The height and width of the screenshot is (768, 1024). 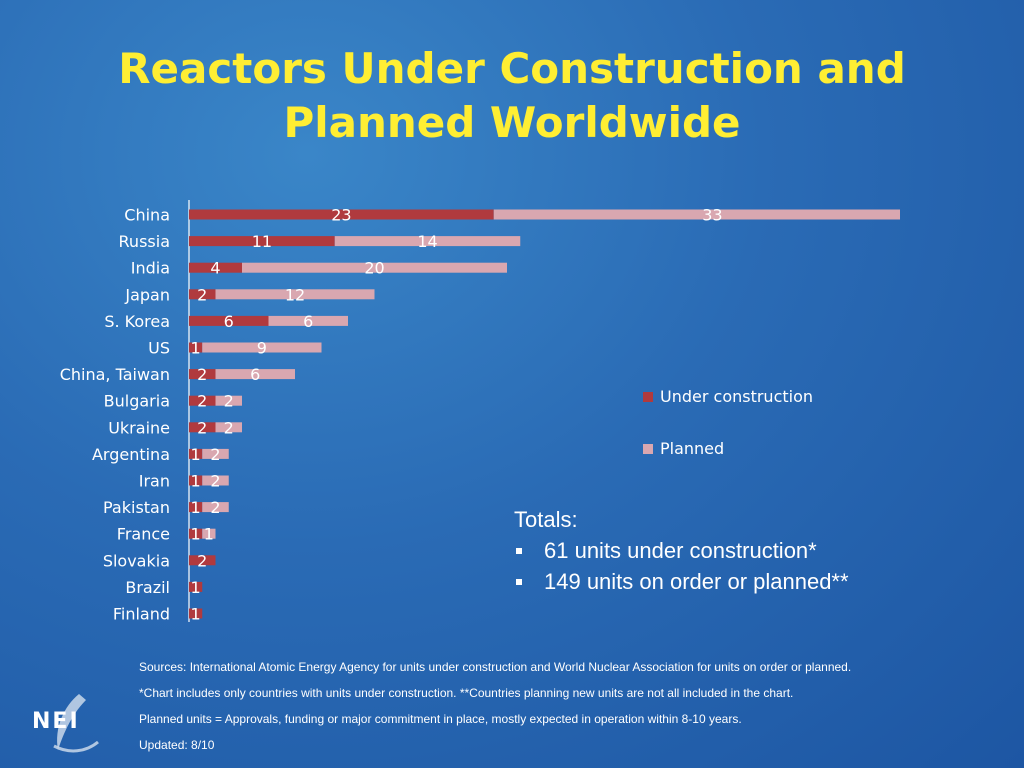 What do you see at coordinates (141, 614) in the screenshot?
I see `category-label: Finland` at bounding box center [141, 614].